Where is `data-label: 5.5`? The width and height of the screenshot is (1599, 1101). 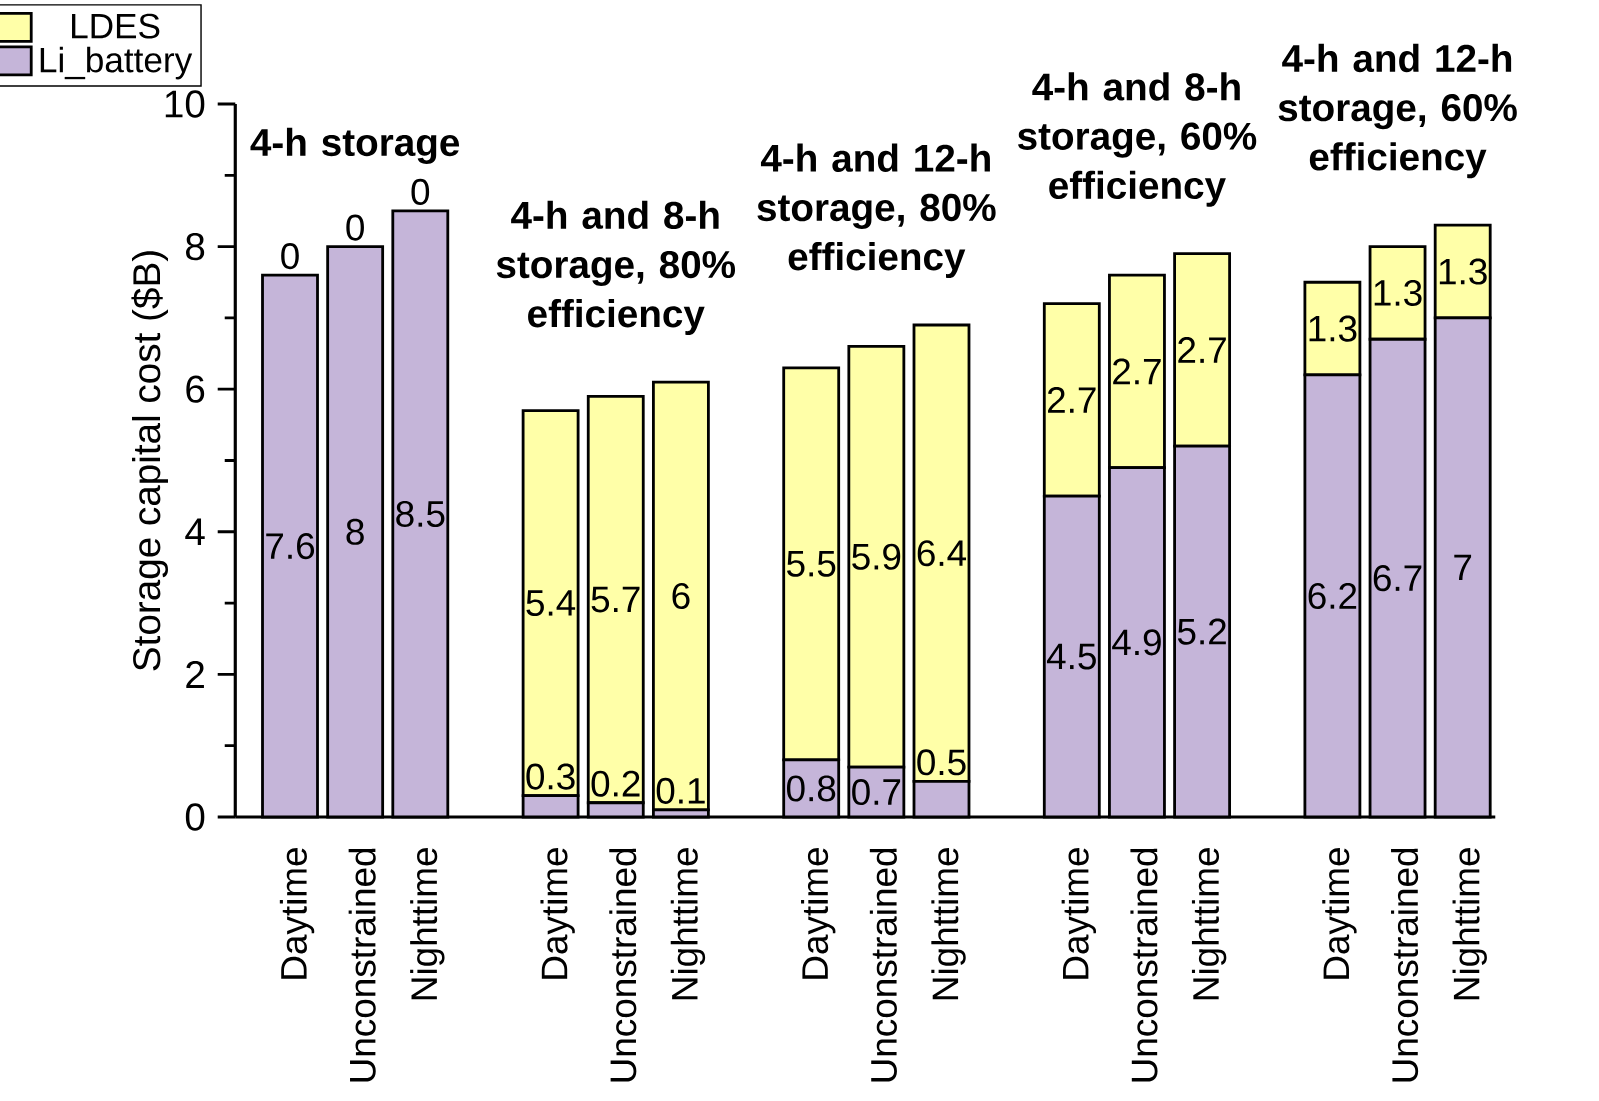 data-label: 5.5 is located at coordinates (811, 564).